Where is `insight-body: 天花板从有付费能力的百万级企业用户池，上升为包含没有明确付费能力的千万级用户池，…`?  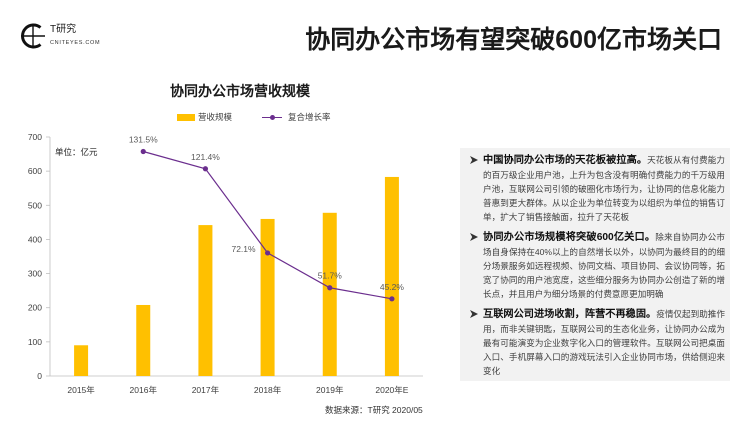 insight-body: 天花板从有付费能力的百万级企业用户池，上升为包含没有明确付费能力的千万级用户池，… is located at coordinates (604, 188).